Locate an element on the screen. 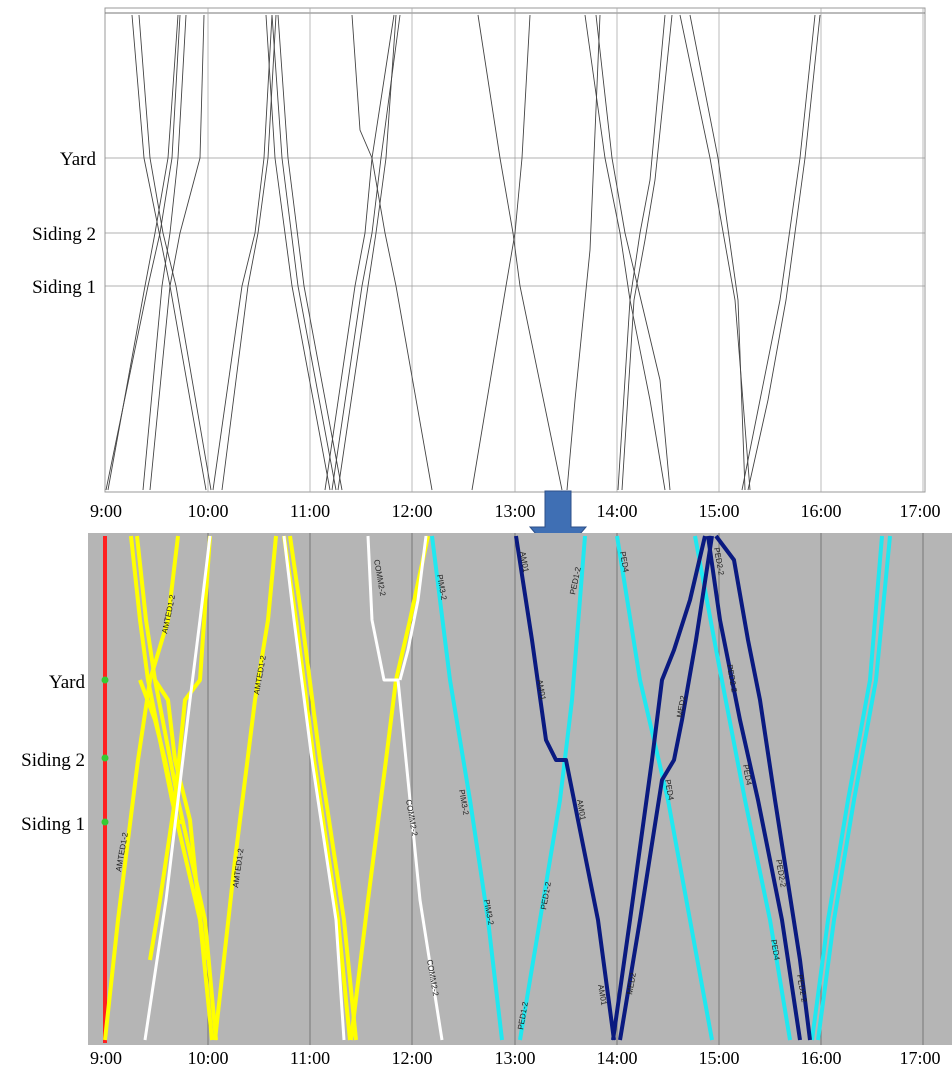 This screenshot has width=952, height=1070. bottom-tick-label: 10:00 is located at coordinates (207, 1058).